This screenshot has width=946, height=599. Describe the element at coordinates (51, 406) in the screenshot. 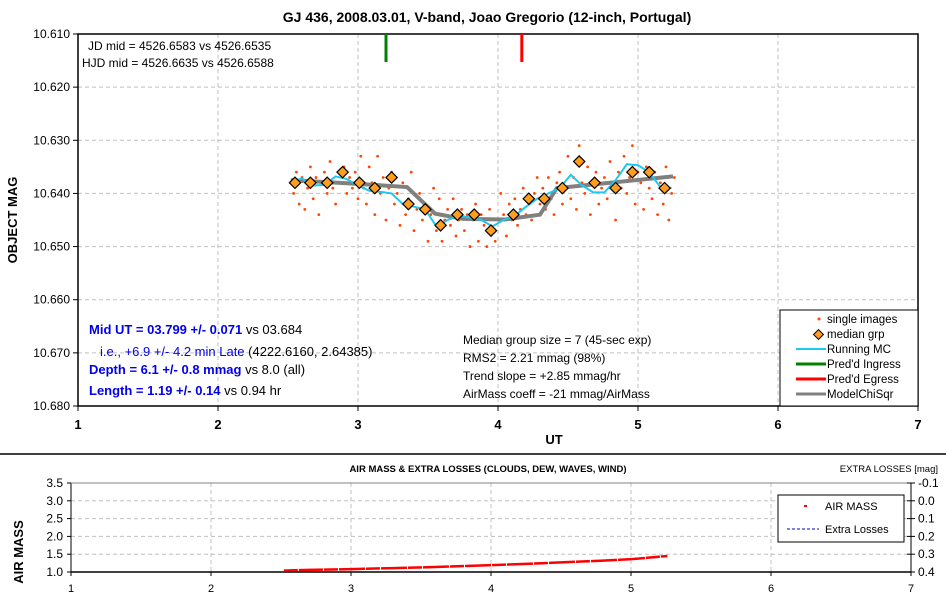

I see `main-y-tick-label: 10.680` at that location.